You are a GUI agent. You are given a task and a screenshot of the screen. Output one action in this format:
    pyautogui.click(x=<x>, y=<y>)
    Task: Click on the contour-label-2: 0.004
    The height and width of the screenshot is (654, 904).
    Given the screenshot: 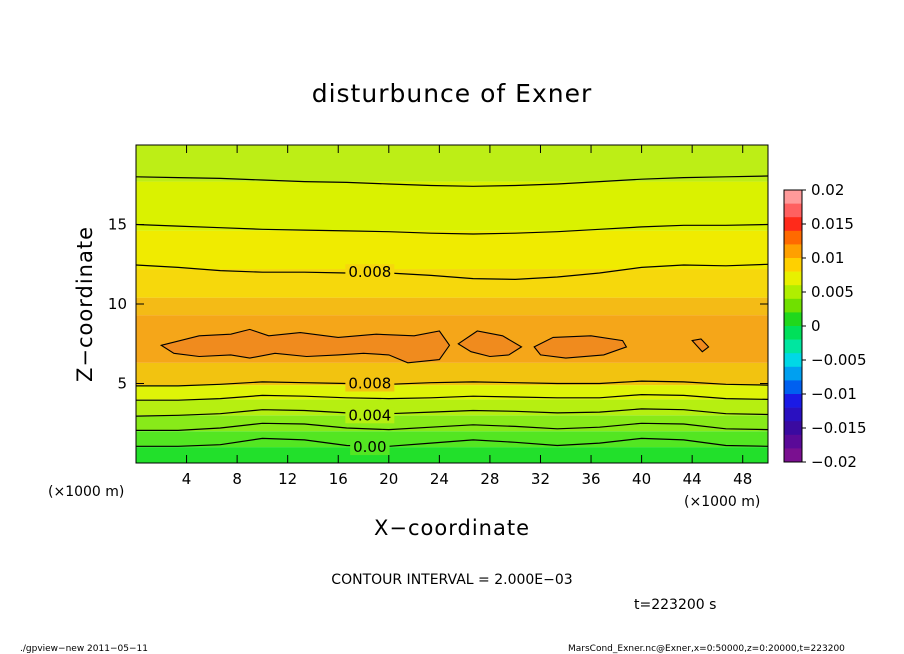 What is the action you would take?
    pyautogui.click(x=369, y=415)
    